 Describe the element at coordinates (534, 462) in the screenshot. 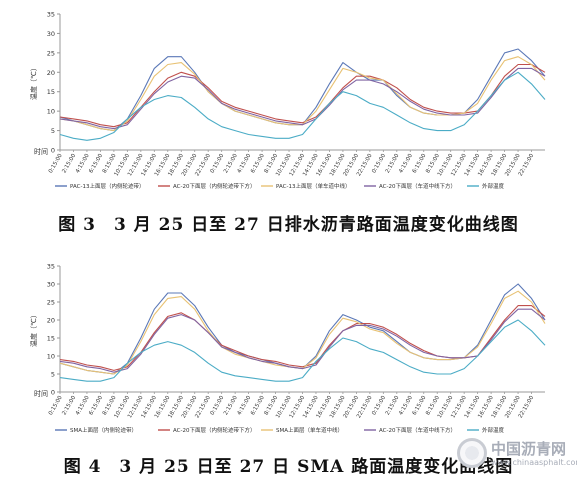

I see `watermark-url: www.chinaasphalt.com` at that location.